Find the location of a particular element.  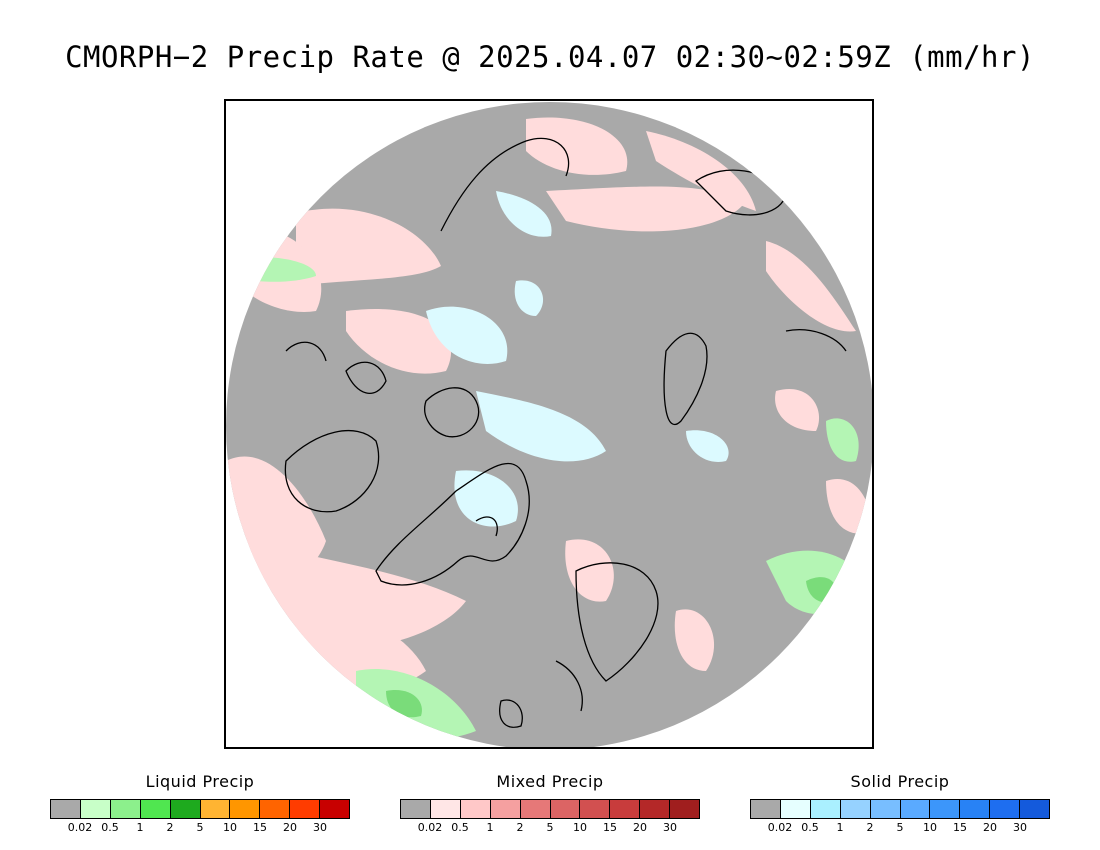

legend-title: Liquid Precip is located at coordinates (200, 781).